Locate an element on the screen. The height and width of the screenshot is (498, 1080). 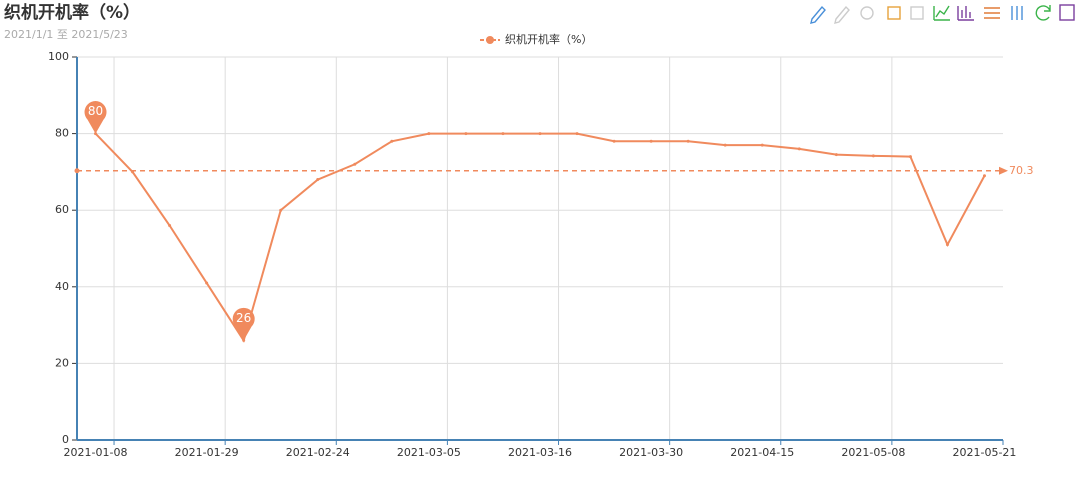
average-start is located at coordinates (77, 171).